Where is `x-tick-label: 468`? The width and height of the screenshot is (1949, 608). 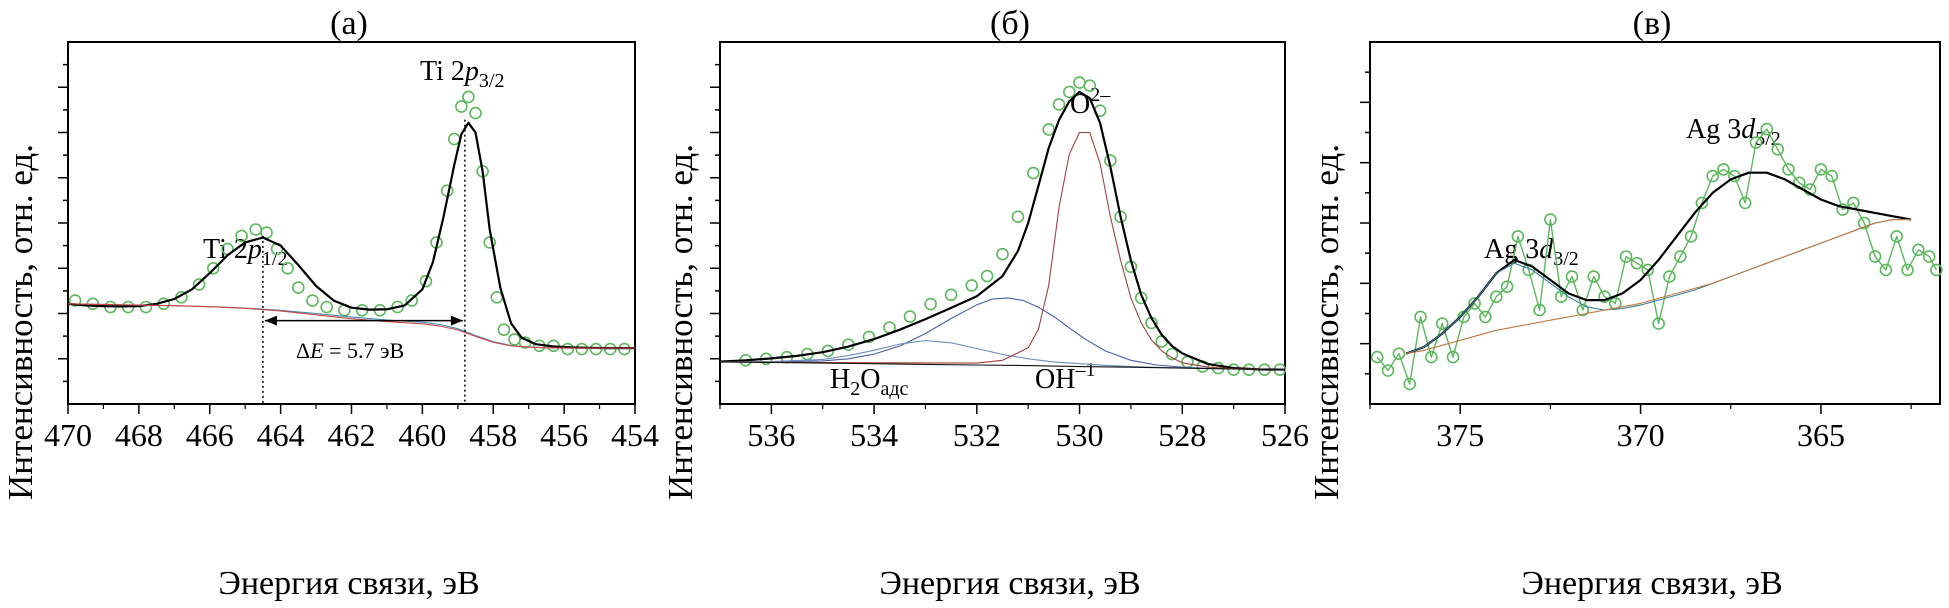
x-tick-label: 468 is located at coordinates (139, 435).